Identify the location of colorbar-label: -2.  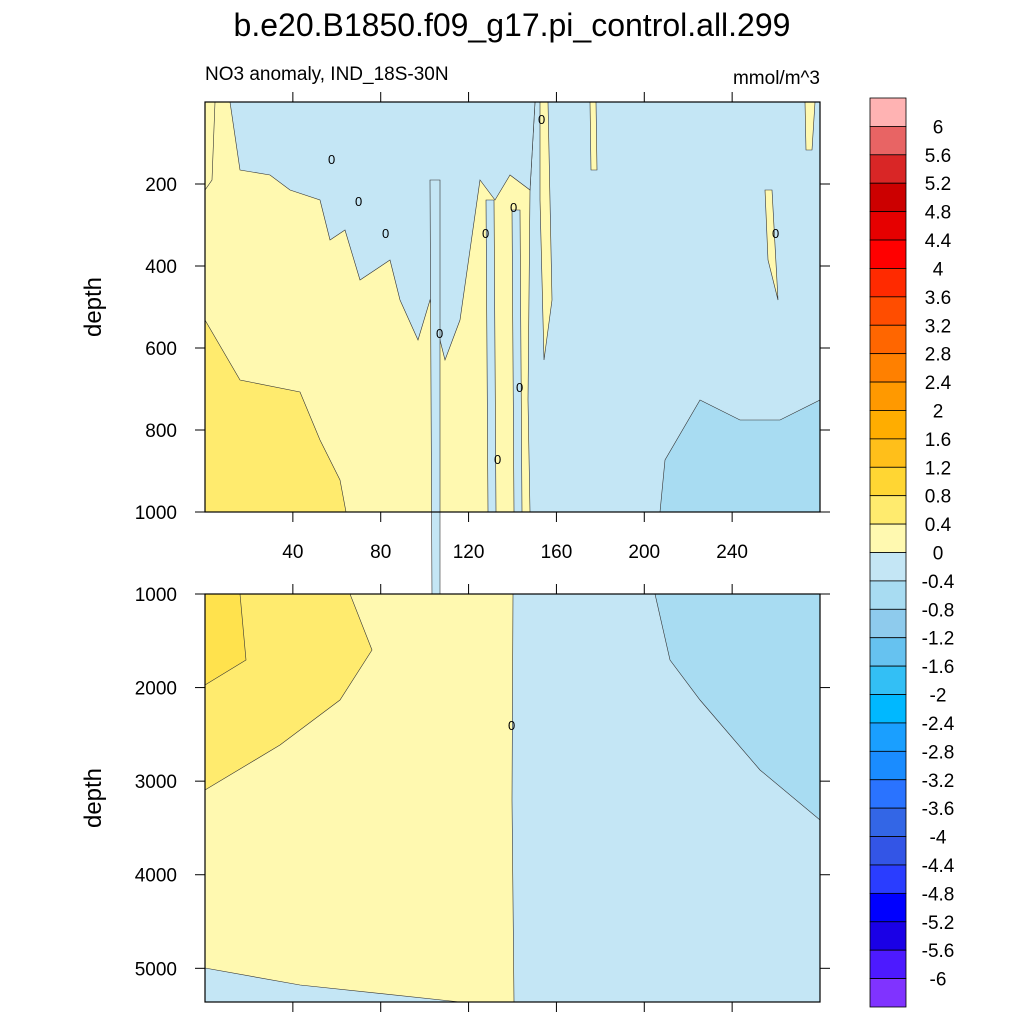
(938, 696).